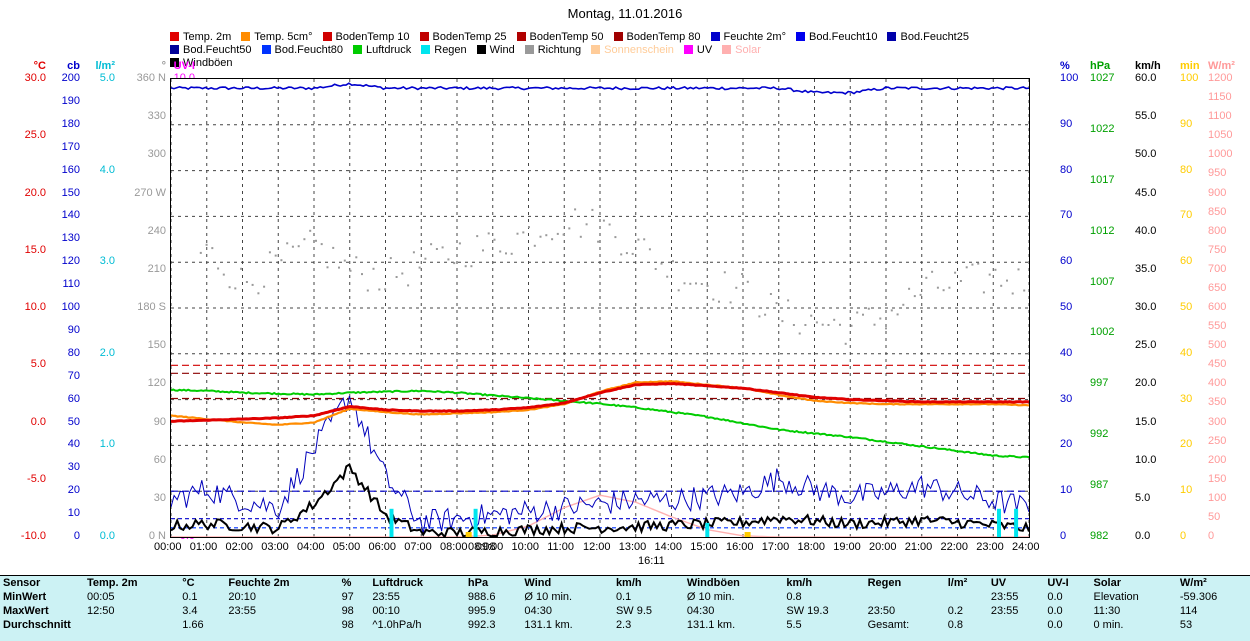 This screenshot has width=1250, height=641. Describe the element at coordinates (1143, 497) in the screenshot. I see `axis-wind-tick: 5.0` at that location.